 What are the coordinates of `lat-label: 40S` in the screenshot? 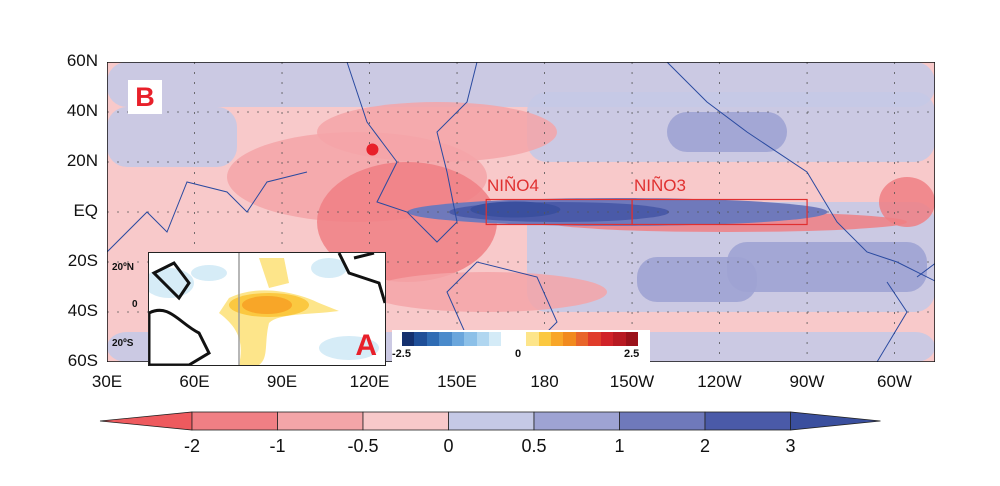 It's located at (82, 310).